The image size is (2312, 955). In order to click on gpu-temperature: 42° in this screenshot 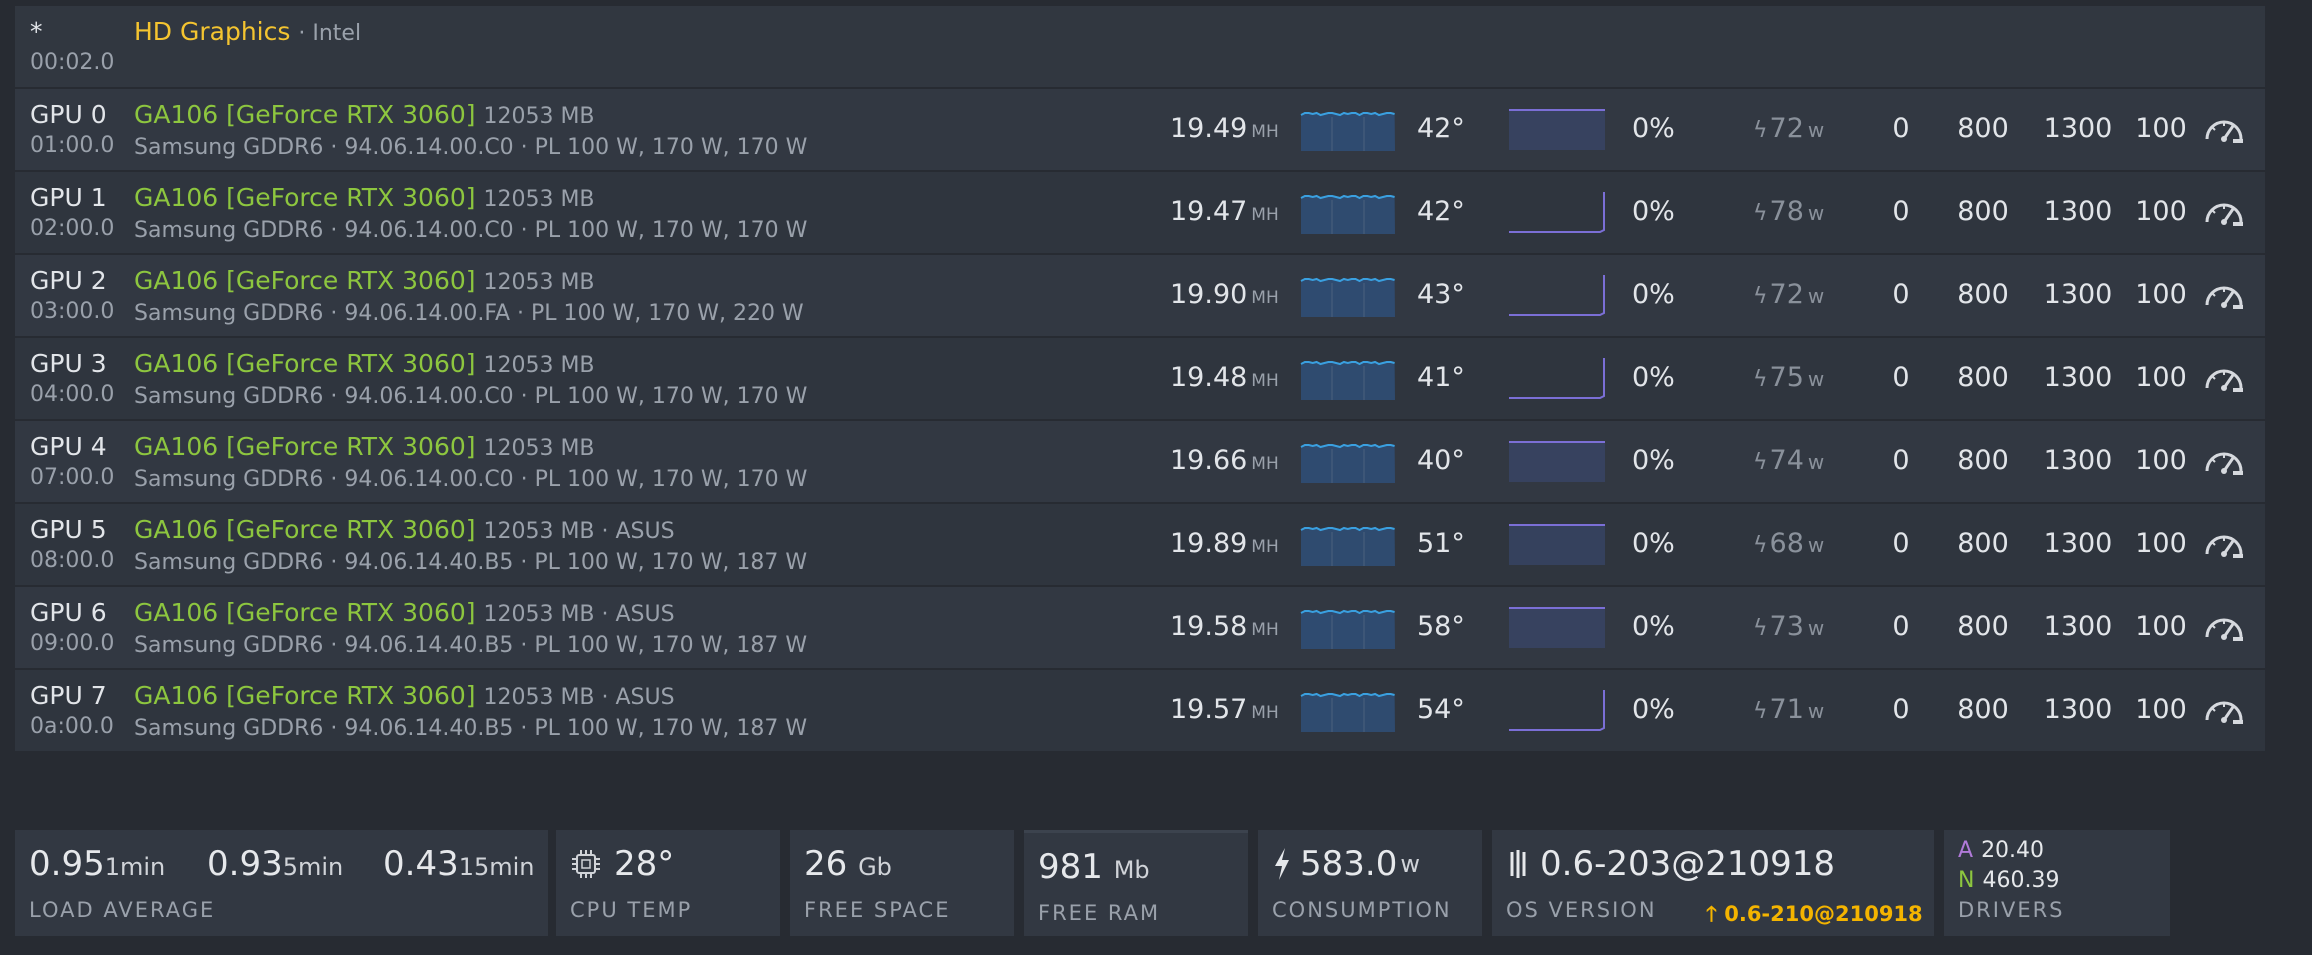, I will do `click(1441, 211)`.